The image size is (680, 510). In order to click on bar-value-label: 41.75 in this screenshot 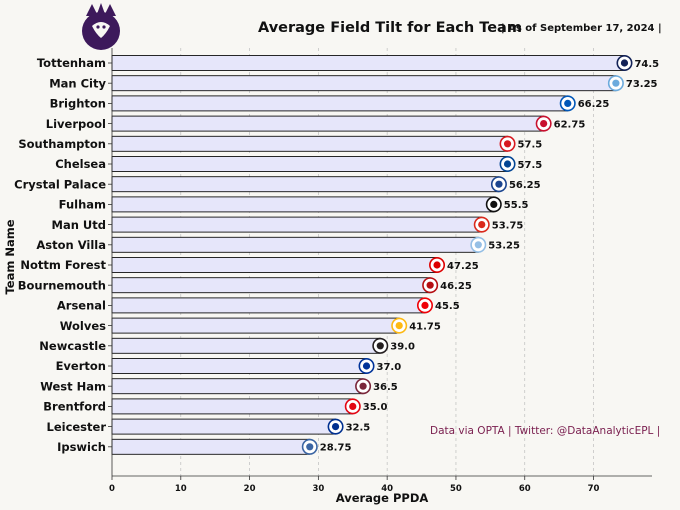, I will do `click(425, 326)`.